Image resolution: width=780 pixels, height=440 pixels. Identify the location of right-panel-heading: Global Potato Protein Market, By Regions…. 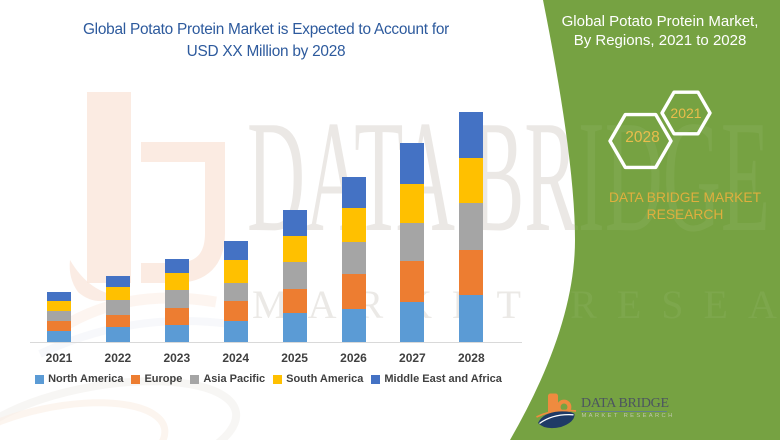
(660, 31).